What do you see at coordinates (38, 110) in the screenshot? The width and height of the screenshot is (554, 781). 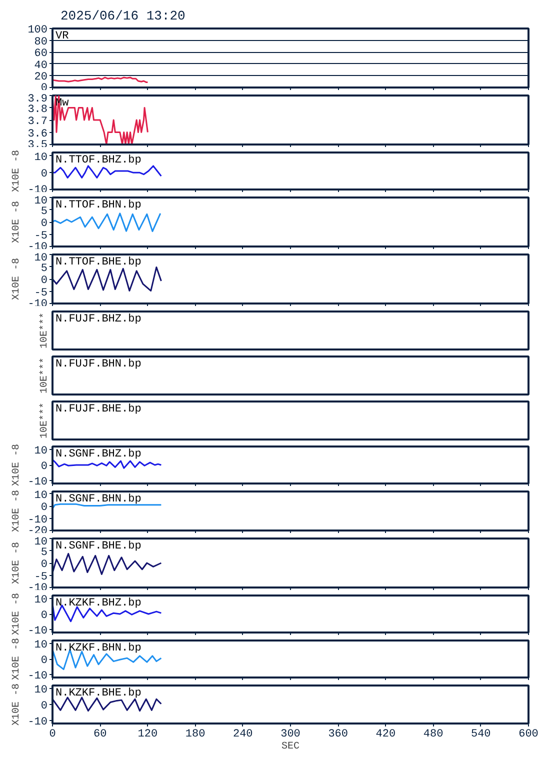 I see `y-tick-label: 3.8` at bounding box center [38, 110].